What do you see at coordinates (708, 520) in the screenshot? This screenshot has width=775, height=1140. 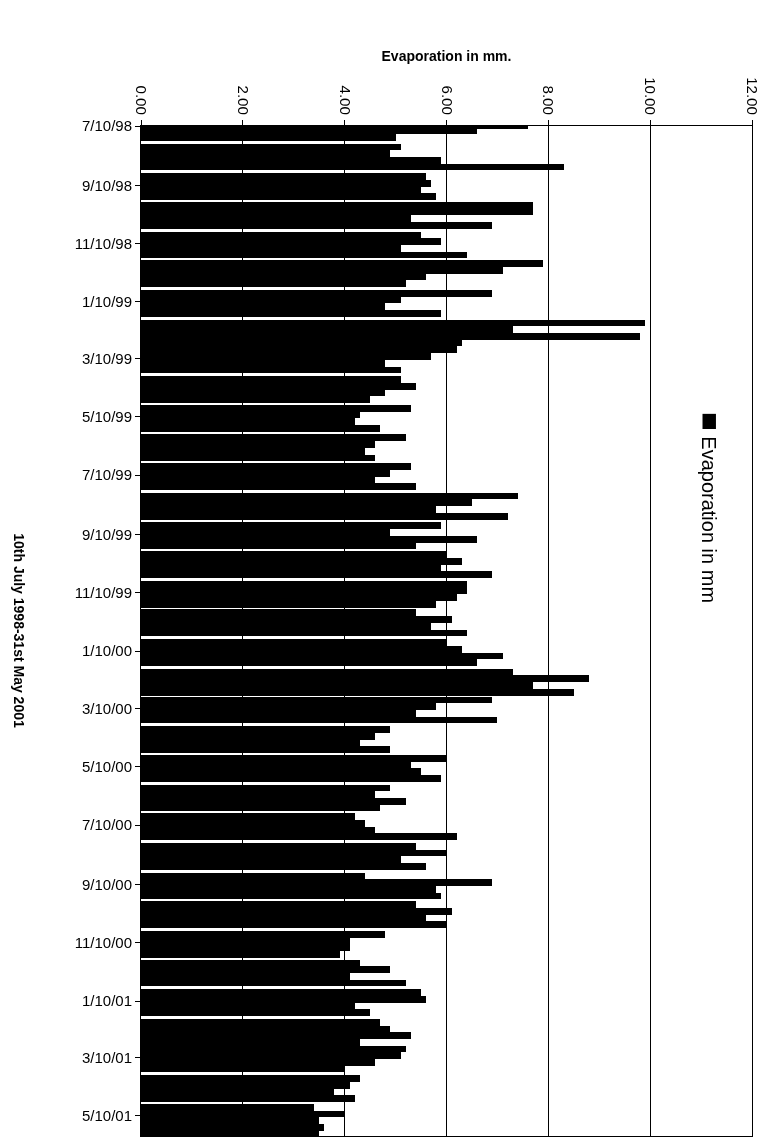 I see `legend-label: Evaporation in mm` at bounding box center [708, 520].